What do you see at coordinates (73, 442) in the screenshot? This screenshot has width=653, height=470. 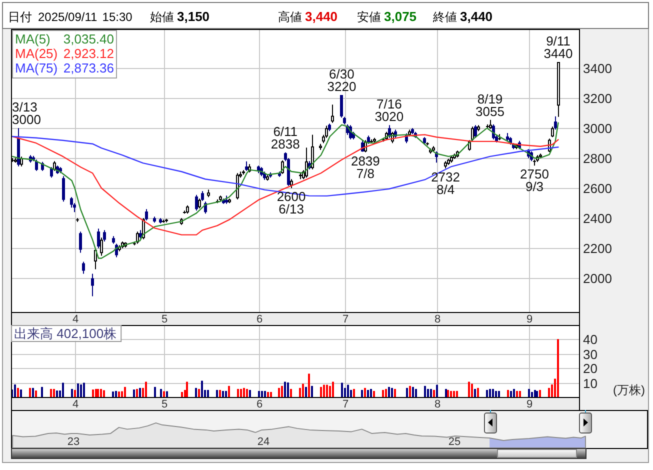 I see `x-tick-label: 23` at bounding box center [73, 442].